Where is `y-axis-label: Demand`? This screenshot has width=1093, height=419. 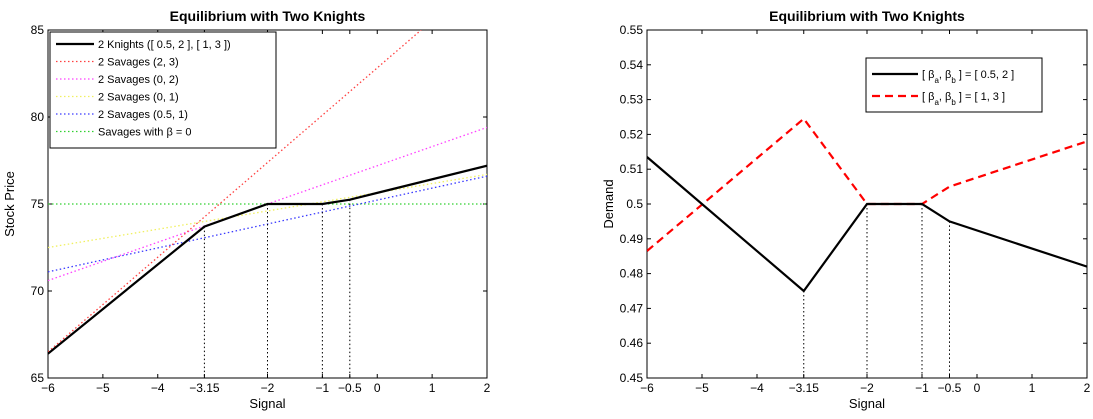
y-axis-label: Demand is located at coordinates (608, 203).